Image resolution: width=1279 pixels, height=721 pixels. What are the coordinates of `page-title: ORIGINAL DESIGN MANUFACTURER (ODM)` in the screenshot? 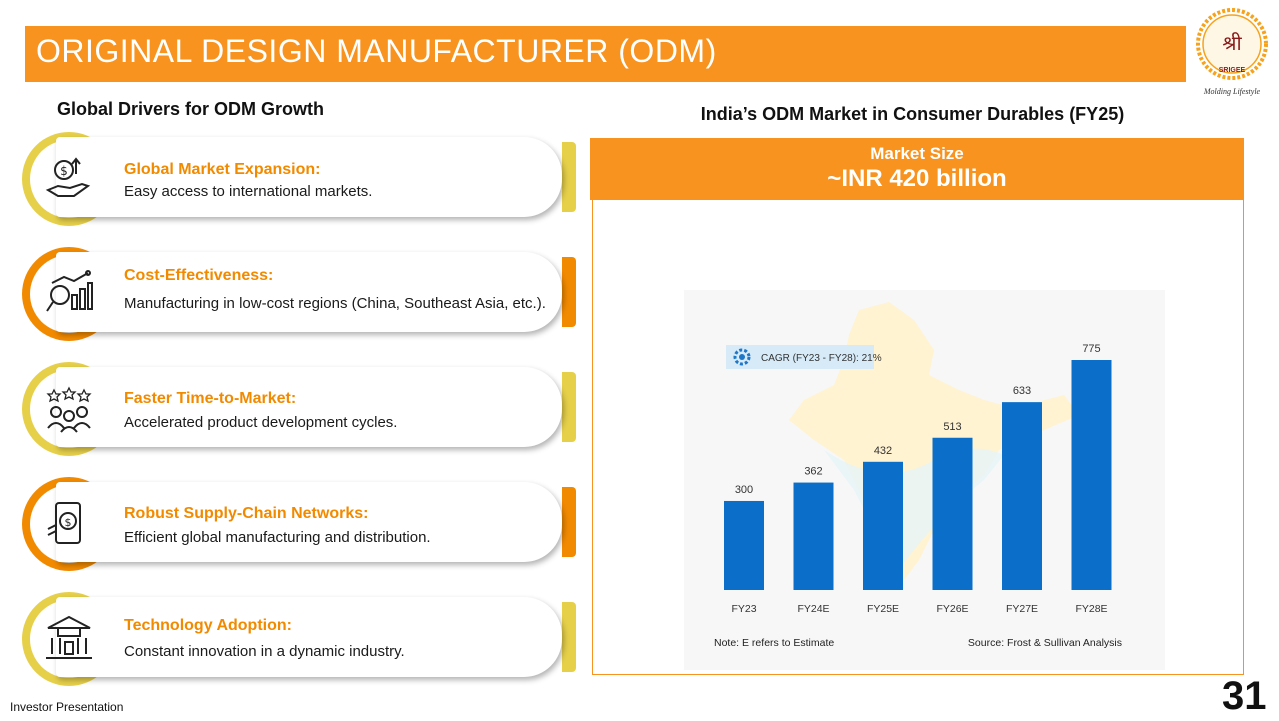 It's located at (376, 51).